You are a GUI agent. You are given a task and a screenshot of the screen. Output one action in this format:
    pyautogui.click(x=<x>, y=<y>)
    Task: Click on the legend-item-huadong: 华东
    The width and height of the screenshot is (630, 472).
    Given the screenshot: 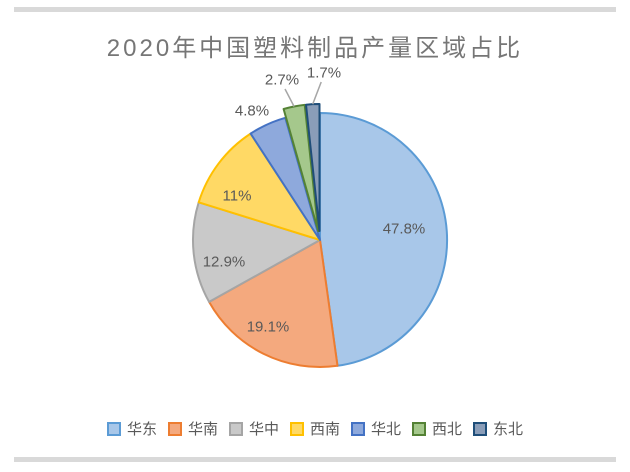 What is the action you would take?
    pyautogui.click(x=131, y=428)
    